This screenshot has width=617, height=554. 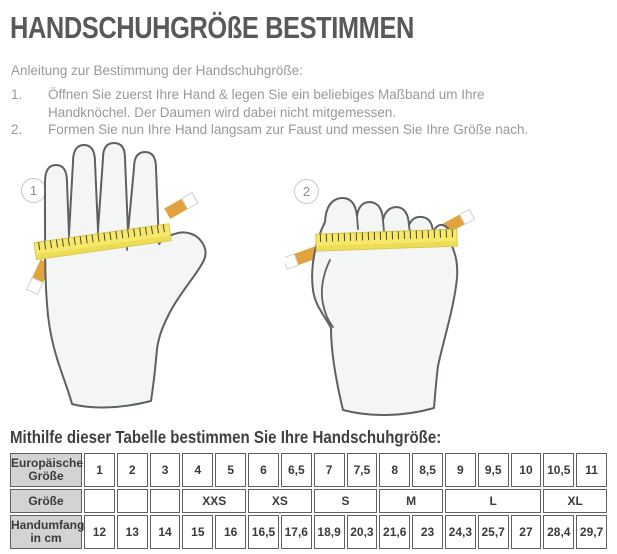 I want to click on size-cell: 2, so click(x=132, y=470).